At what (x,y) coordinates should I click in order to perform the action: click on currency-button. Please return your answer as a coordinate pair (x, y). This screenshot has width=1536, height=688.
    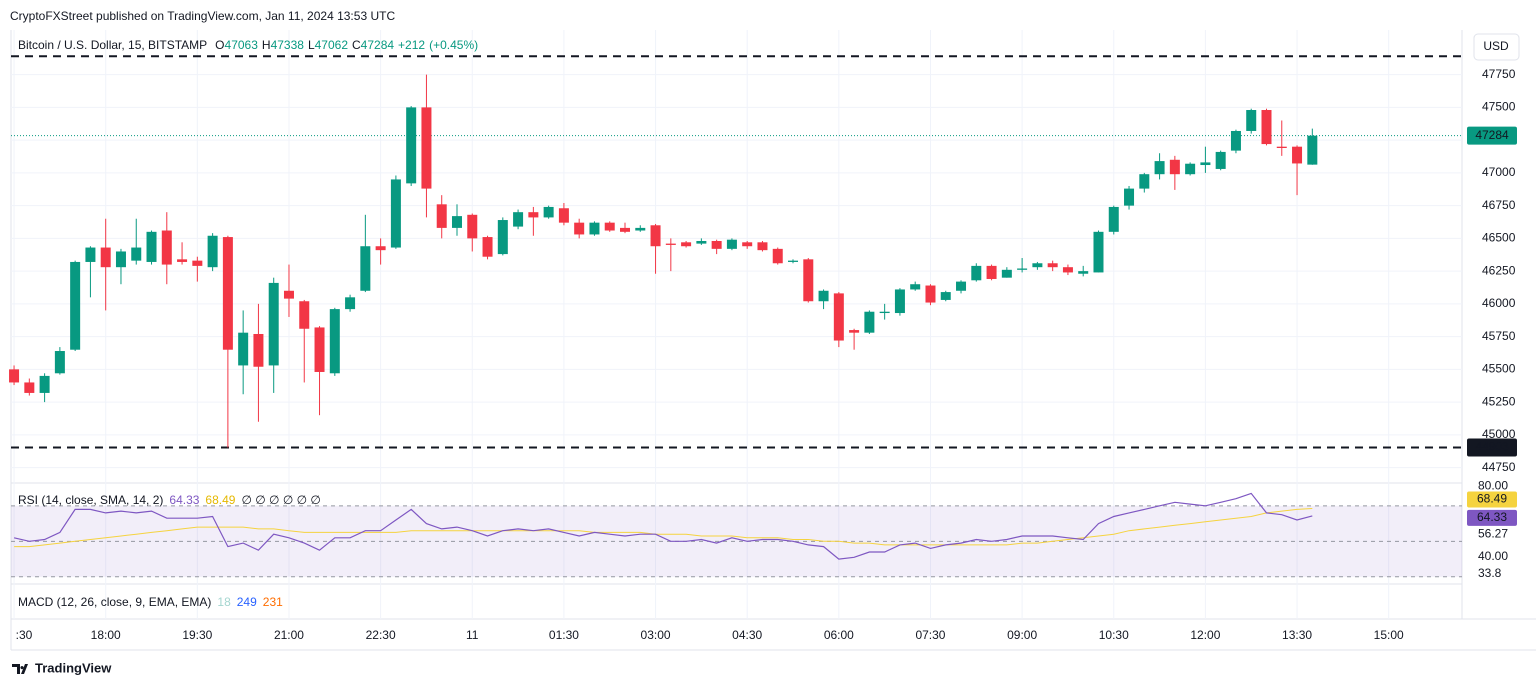
    Looking at the image, I should click on (1496, 47).